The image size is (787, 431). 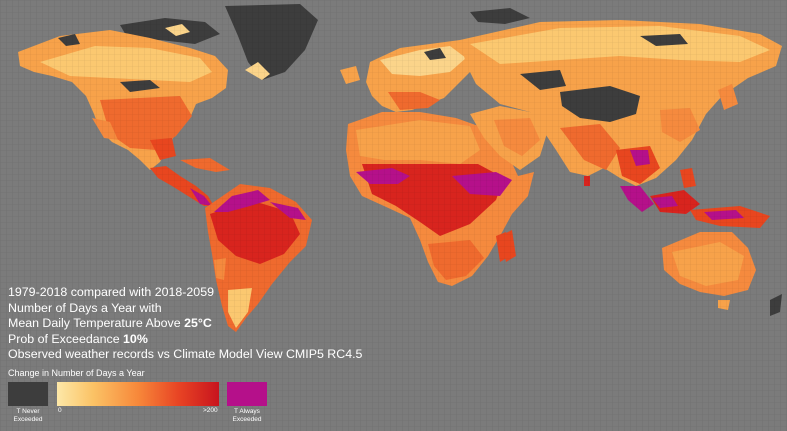 What do you see at coordinates (28, 411) in the screenshot?
I see `legend-never-line1: T Never` at bounding box center [28, 411].